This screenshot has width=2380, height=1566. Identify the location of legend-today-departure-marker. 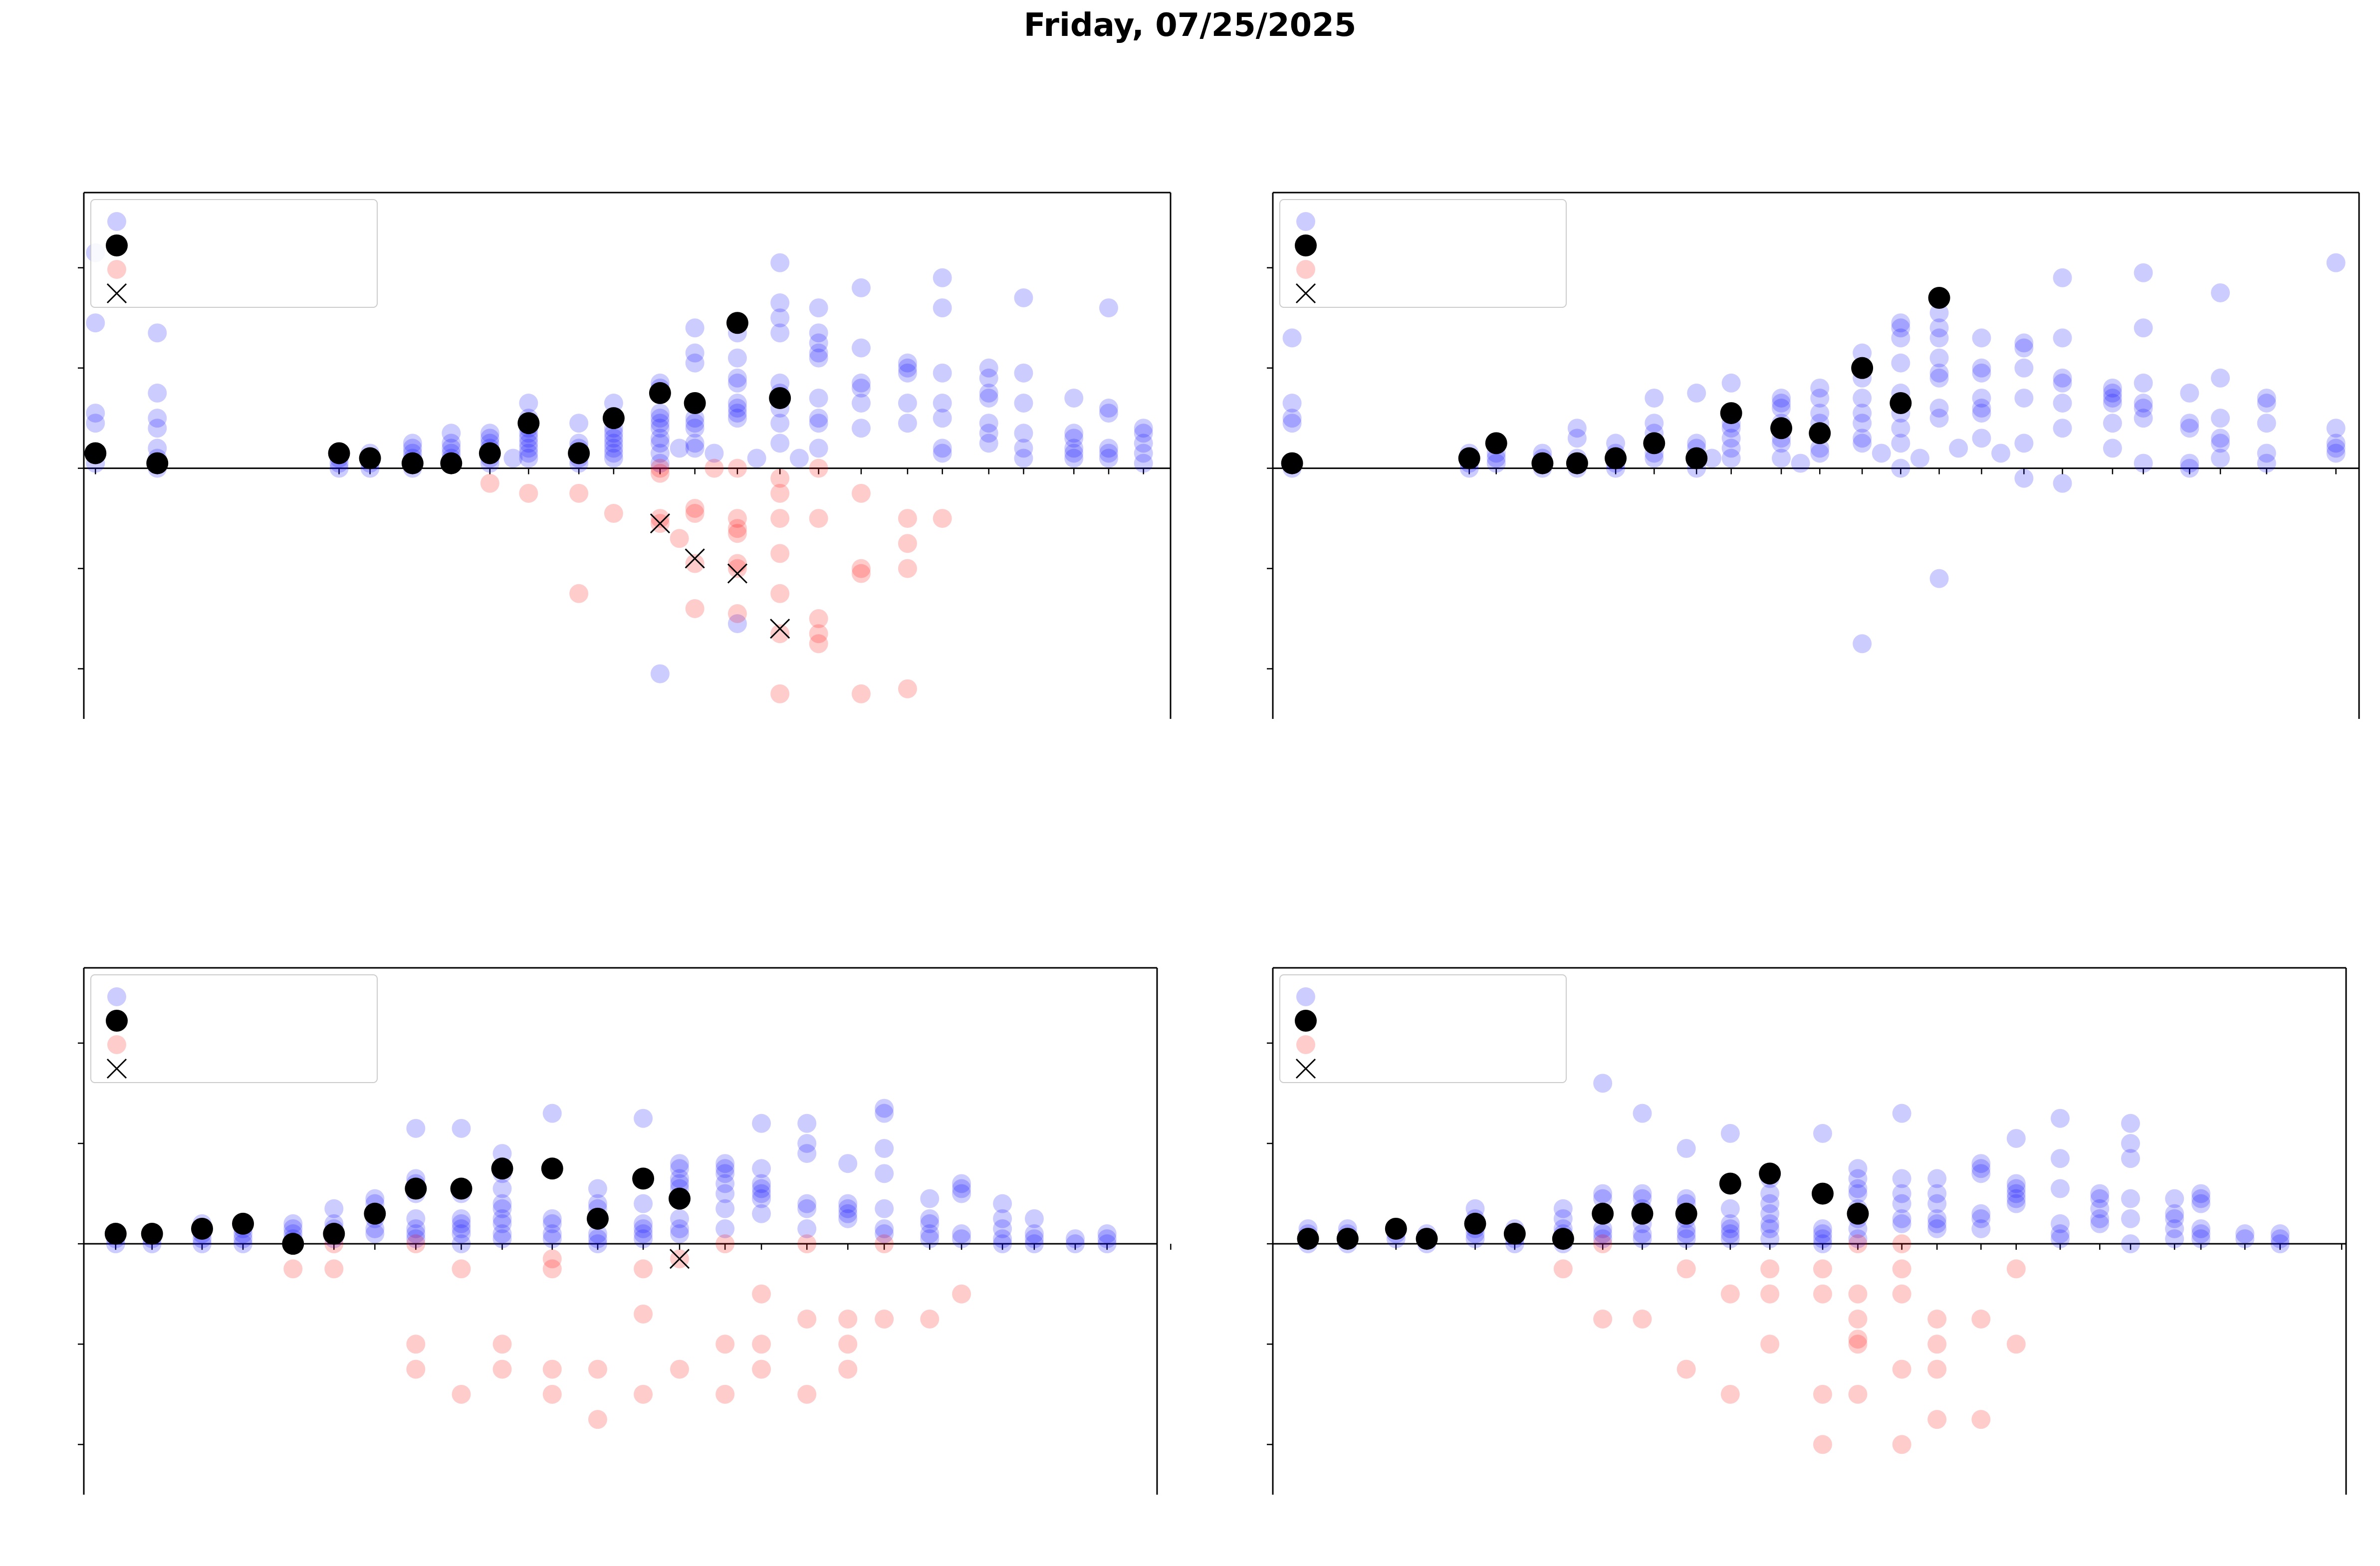
(1306, 1021).